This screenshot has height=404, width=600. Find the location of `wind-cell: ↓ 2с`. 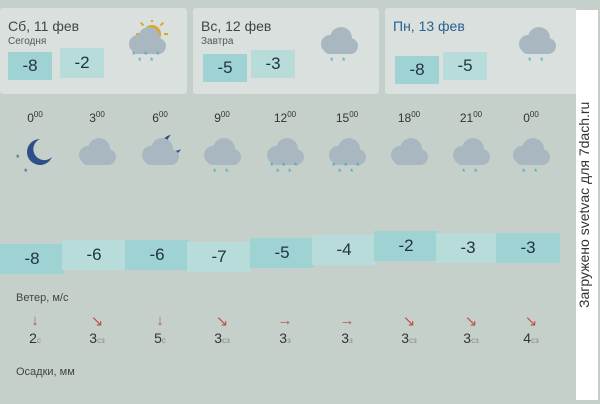

wind-cell: ↓ 2с is located at coordinates (35, 330).